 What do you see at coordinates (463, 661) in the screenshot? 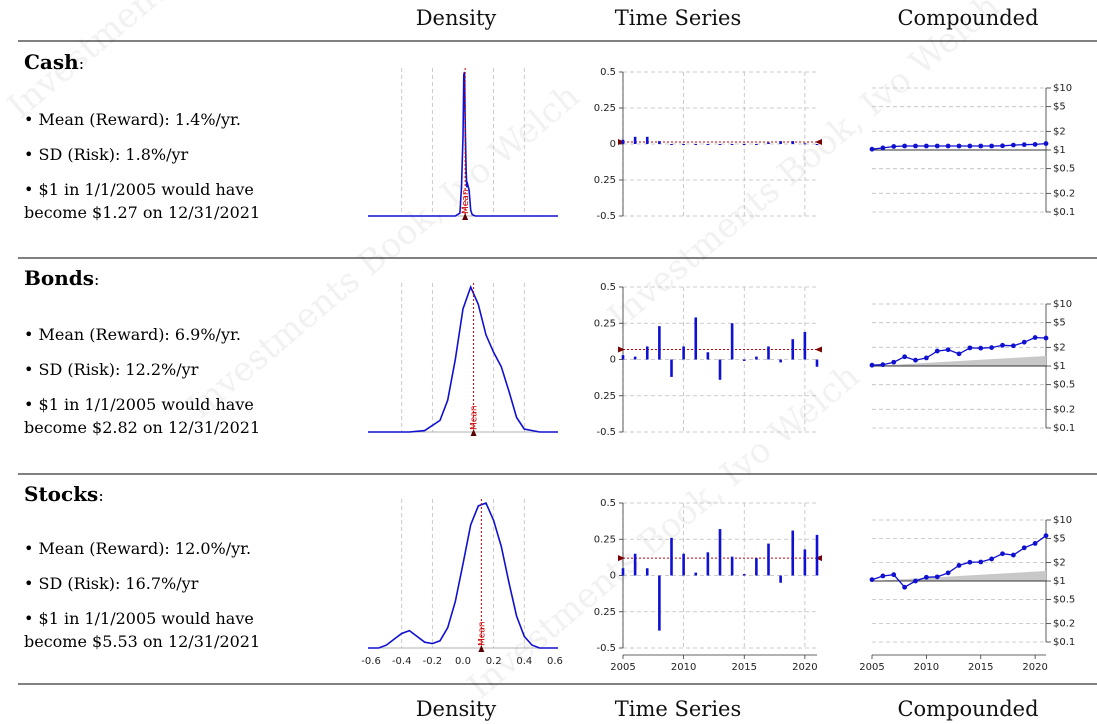
I see `x-tick-label: 0.0` at bounding box center [463, 661].